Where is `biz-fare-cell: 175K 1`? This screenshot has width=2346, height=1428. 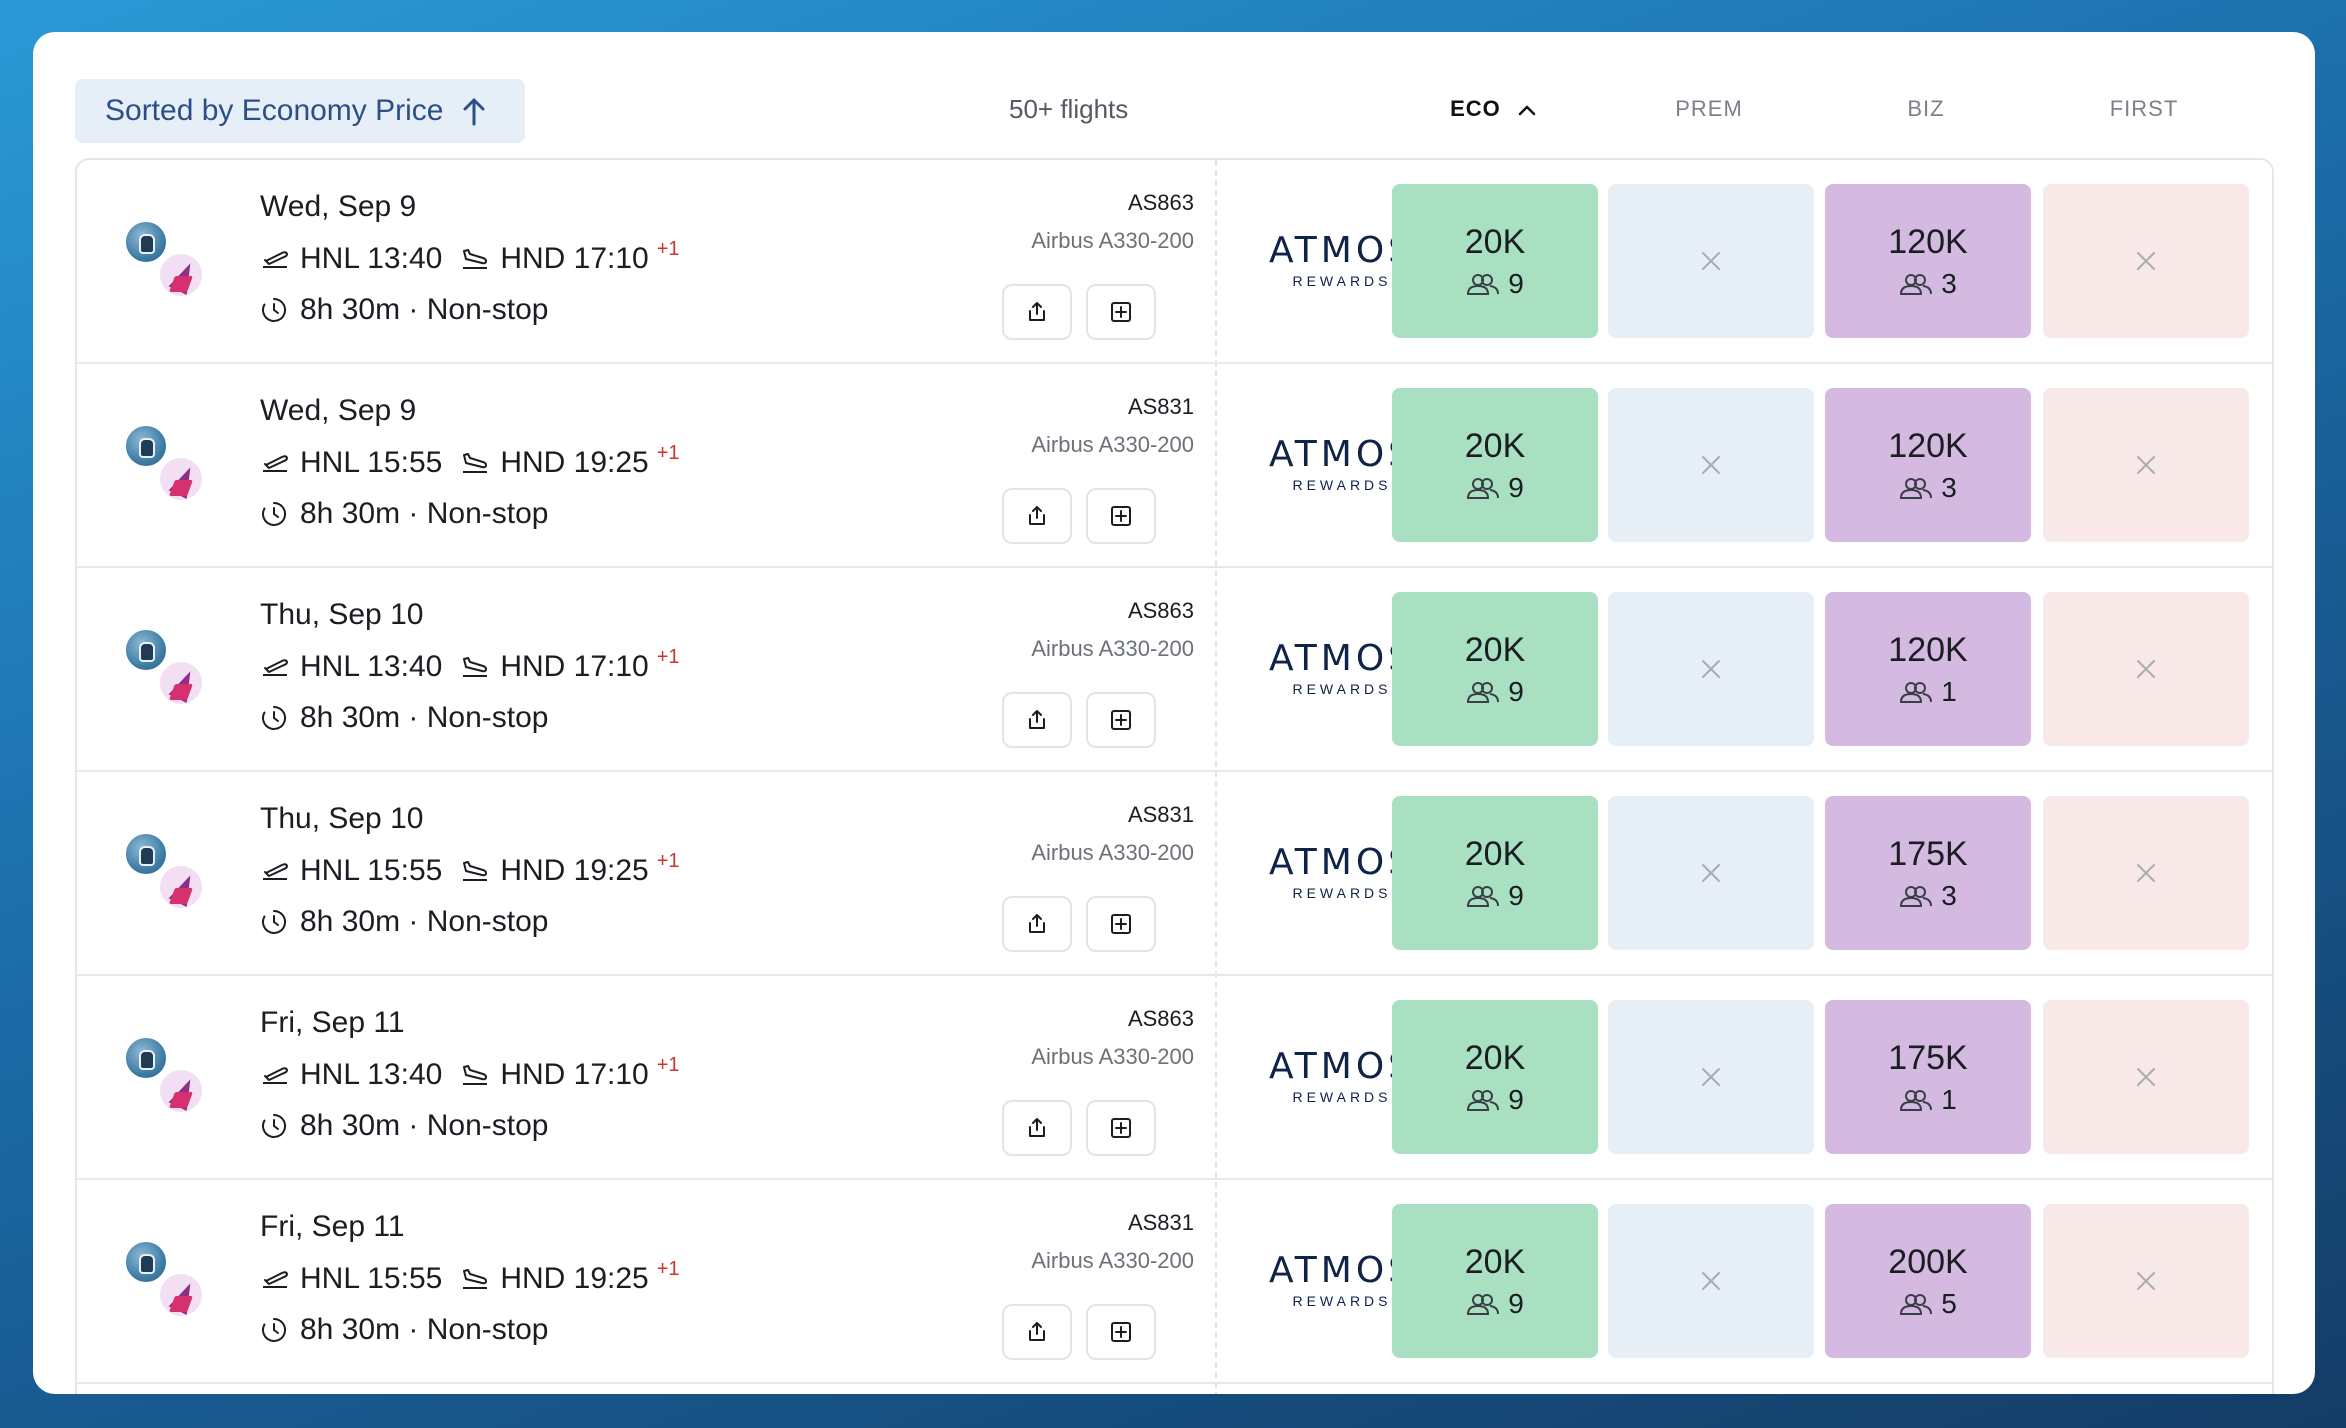
biz-fare-cell: 175K 1 is located at coordinates (1928, 1077).